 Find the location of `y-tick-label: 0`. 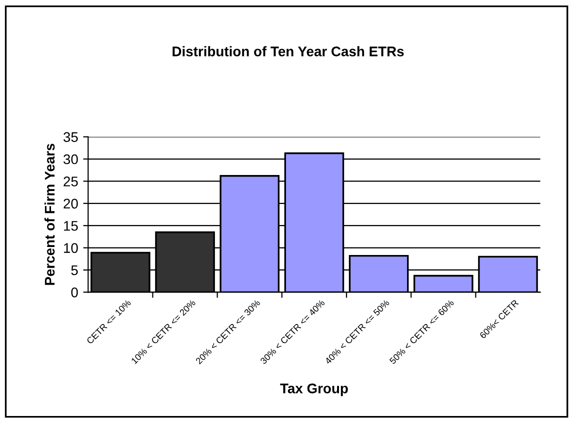

y-tick-label: 0 is located at coordinates (74, 293).